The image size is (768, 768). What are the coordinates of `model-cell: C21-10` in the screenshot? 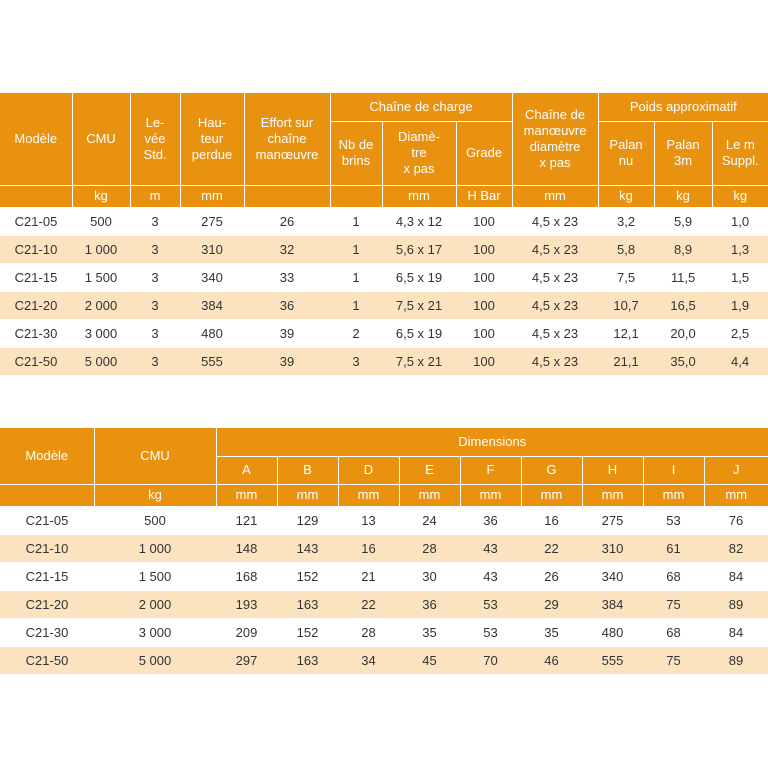 It's located at (36, 249).